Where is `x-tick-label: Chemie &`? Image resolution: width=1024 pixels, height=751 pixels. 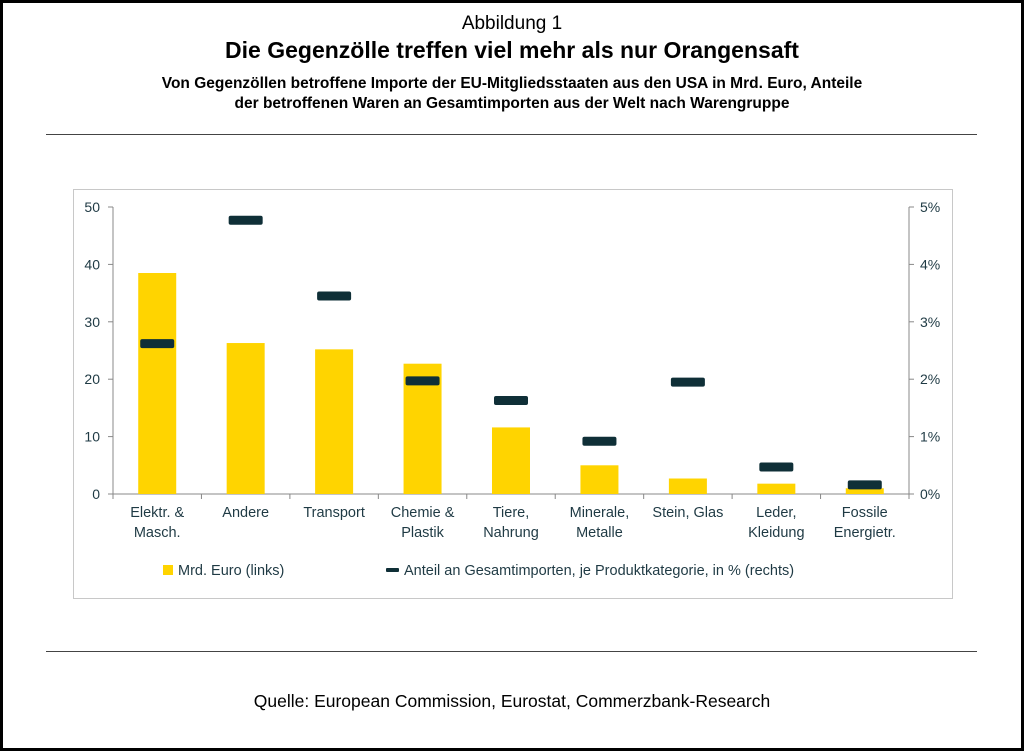
x-tick-label: Chemie & is located at coordinates (423, 513).